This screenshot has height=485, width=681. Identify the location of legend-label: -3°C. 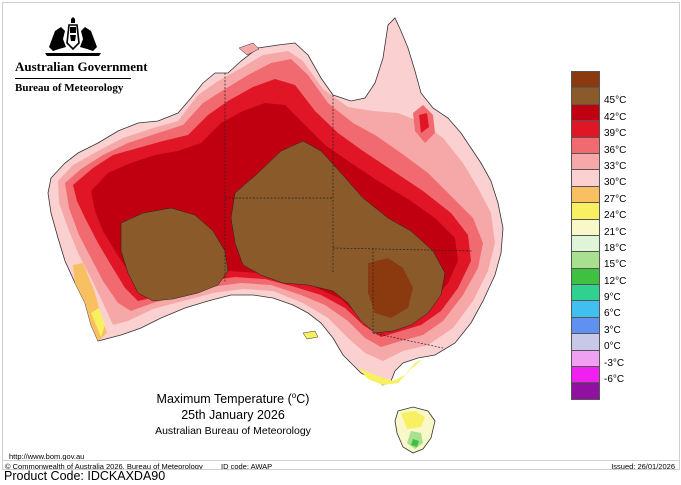
(614, 363).